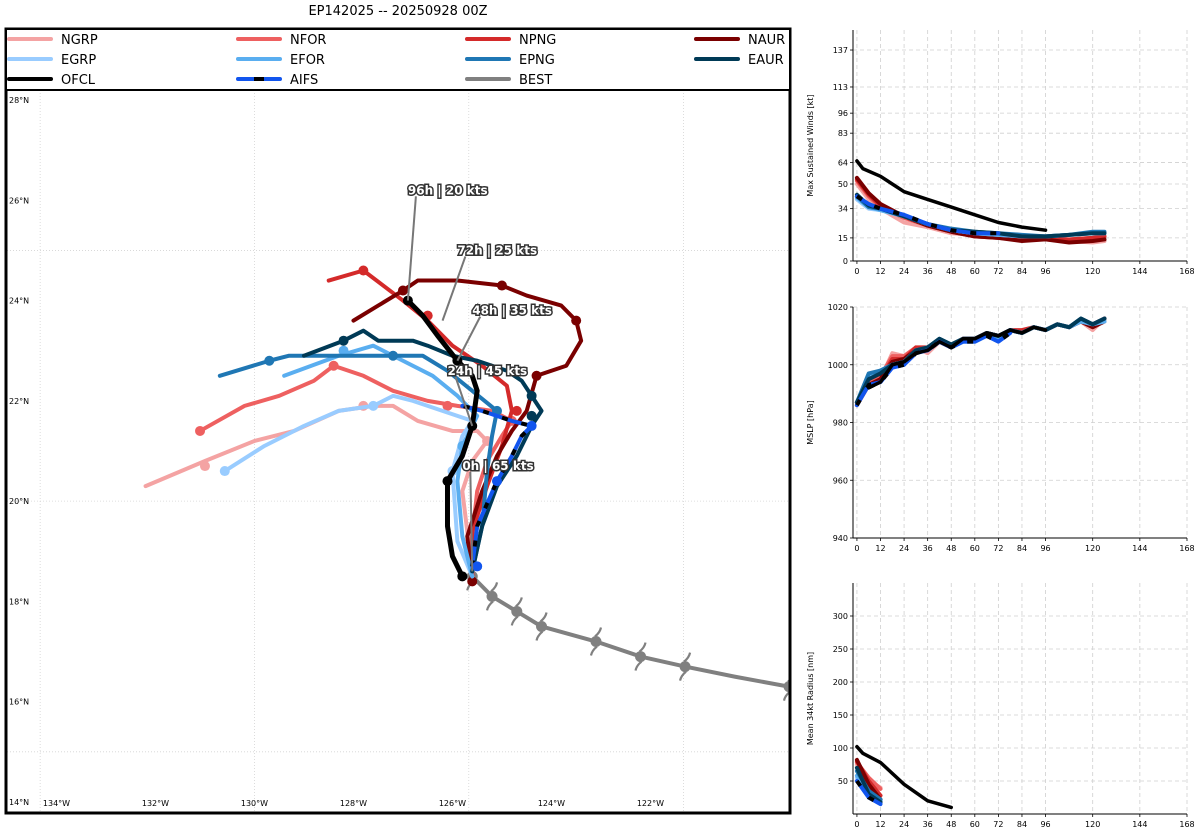  I want to click on panel-y-axis-label: Max Sustained Winds [kt], so click(810, 145).